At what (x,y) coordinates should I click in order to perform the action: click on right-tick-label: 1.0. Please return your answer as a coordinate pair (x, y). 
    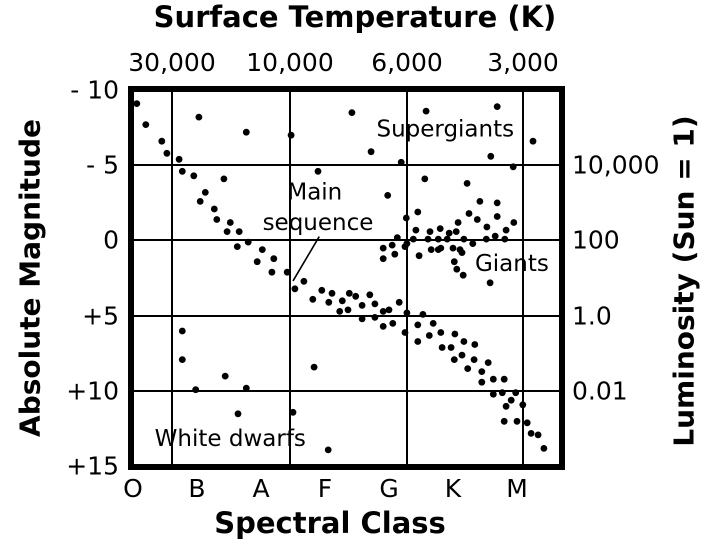
    Looking at the image, I should click on (592, 316).